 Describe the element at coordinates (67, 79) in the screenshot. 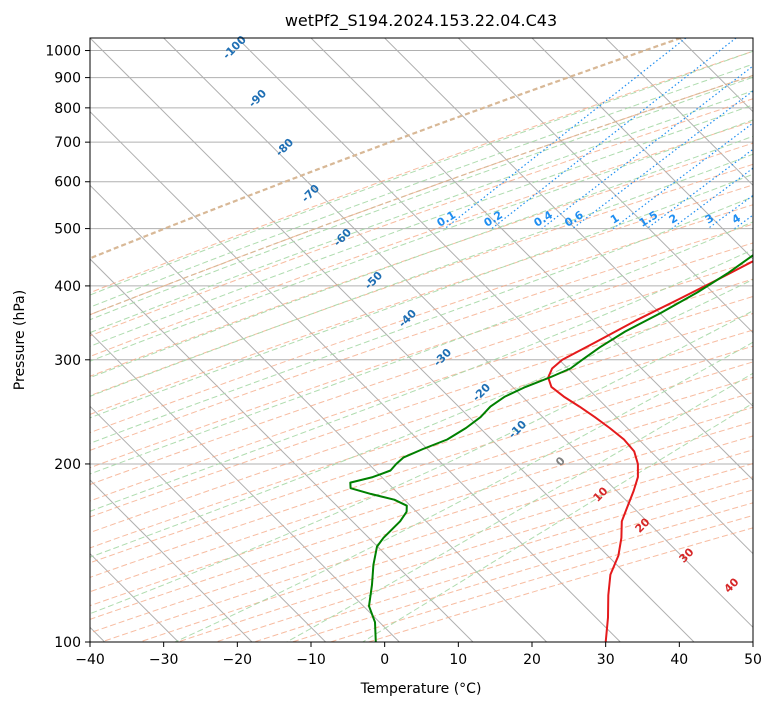

I see `y-tick-label: 900` at that location.